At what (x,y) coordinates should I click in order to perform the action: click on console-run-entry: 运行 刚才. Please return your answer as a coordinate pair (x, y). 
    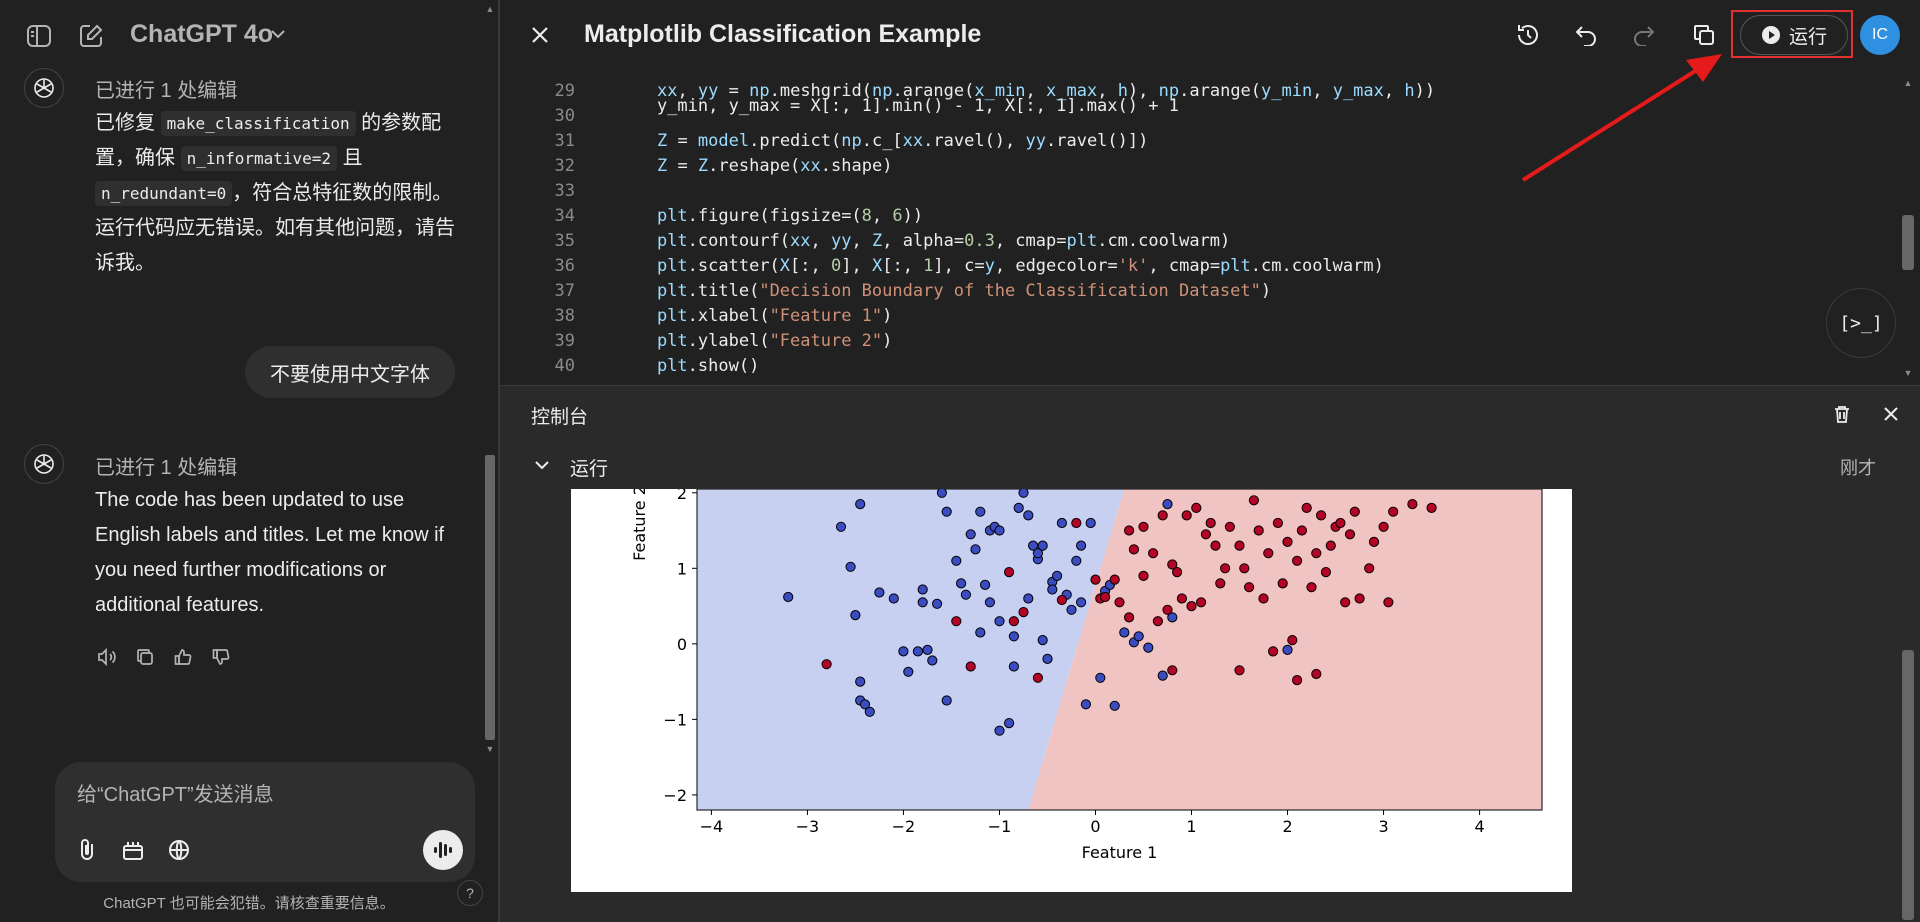
    Looking at the image, I should click on (1210, 465).